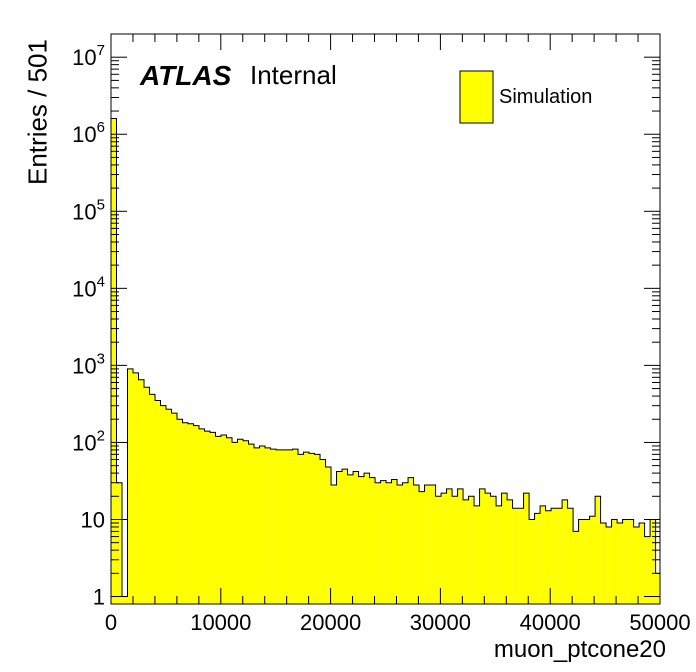 This screenshot has width=696, height=672. What do you see at coordinates (99, 597) in the screenshot?
I see `y-tick-label: 1` at bounding box center [99, 597].